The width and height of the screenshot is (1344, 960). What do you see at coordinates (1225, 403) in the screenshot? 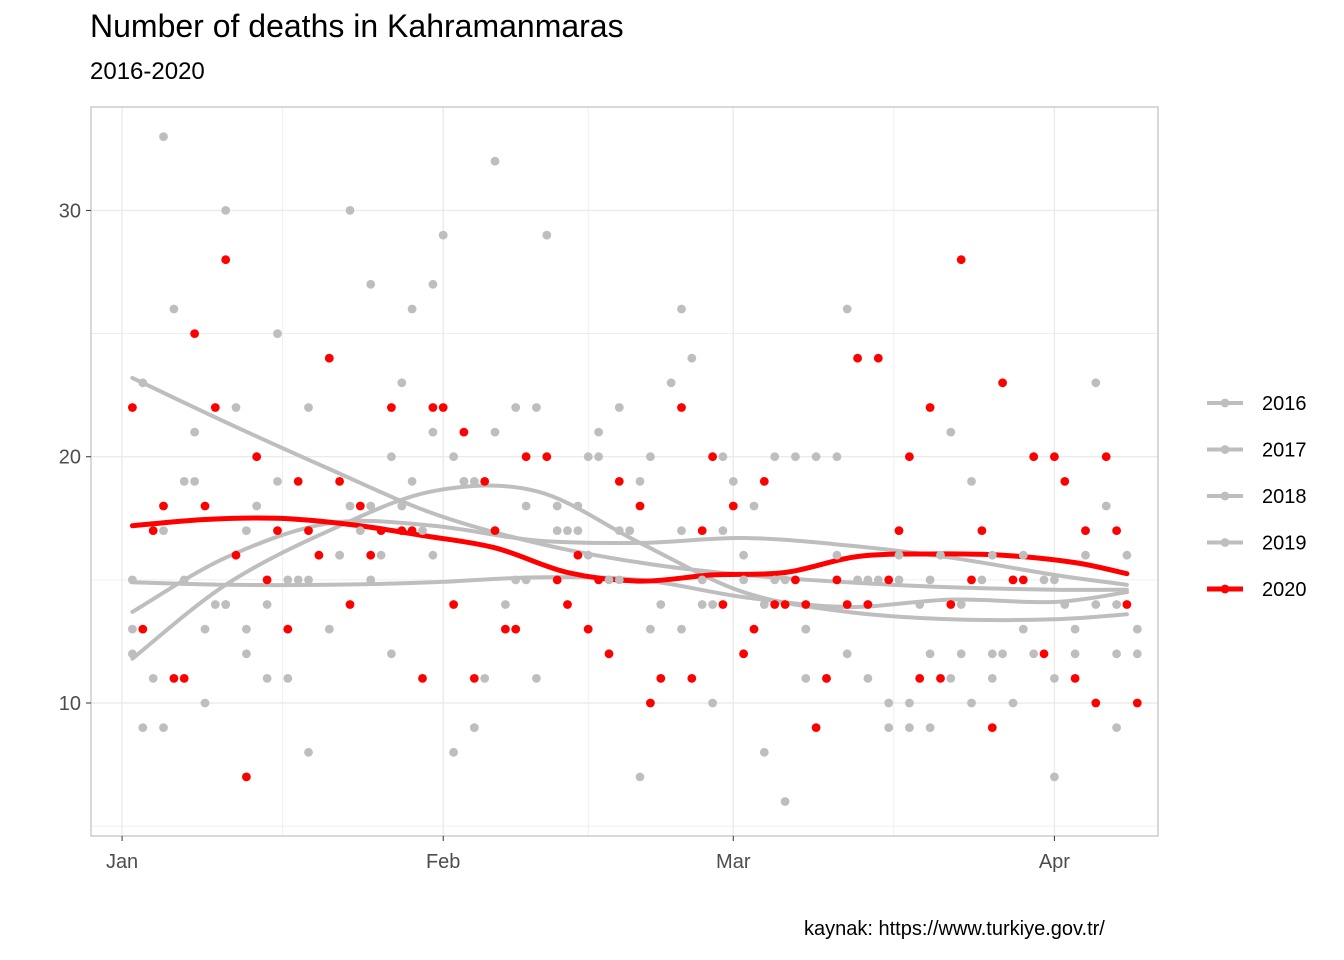
I see `legend-key-point` at bounding box center [1225, 403].